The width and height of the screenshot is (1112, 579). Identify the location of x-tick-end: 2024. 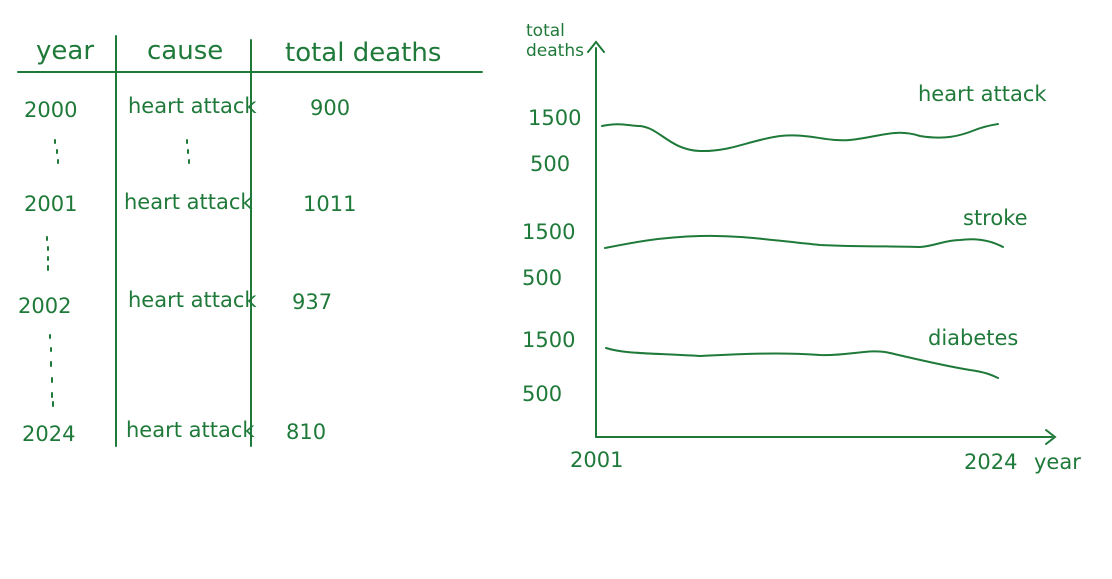
(991, 462).